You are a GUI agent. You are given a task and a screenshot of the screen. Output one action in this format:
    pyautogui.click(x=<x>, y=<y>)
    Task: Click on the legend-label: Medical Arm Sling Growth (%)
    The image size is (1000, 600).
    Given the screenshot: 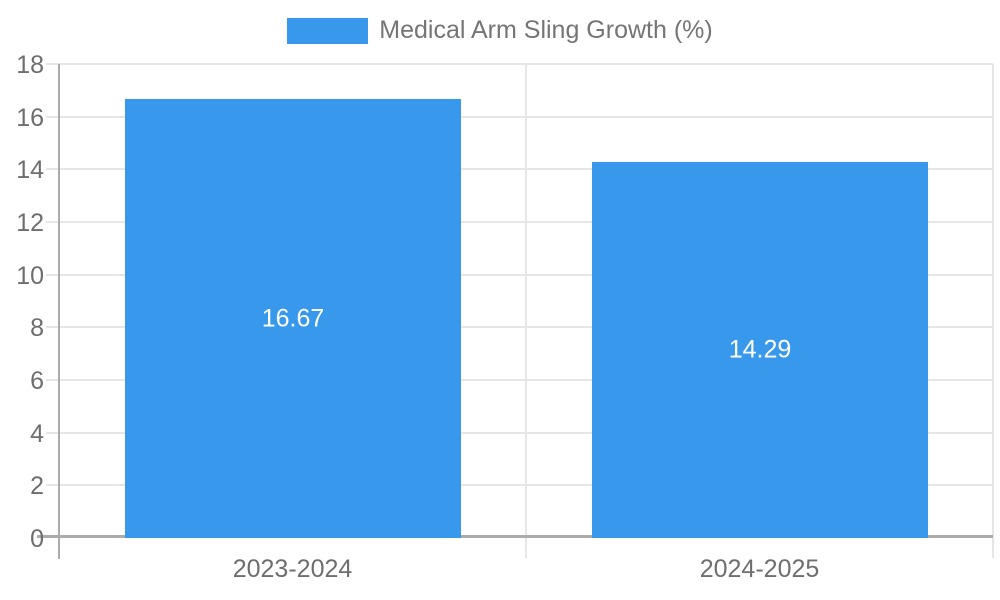 What is the action you would take?
    pyautogui.click(x=546, y=30)
    